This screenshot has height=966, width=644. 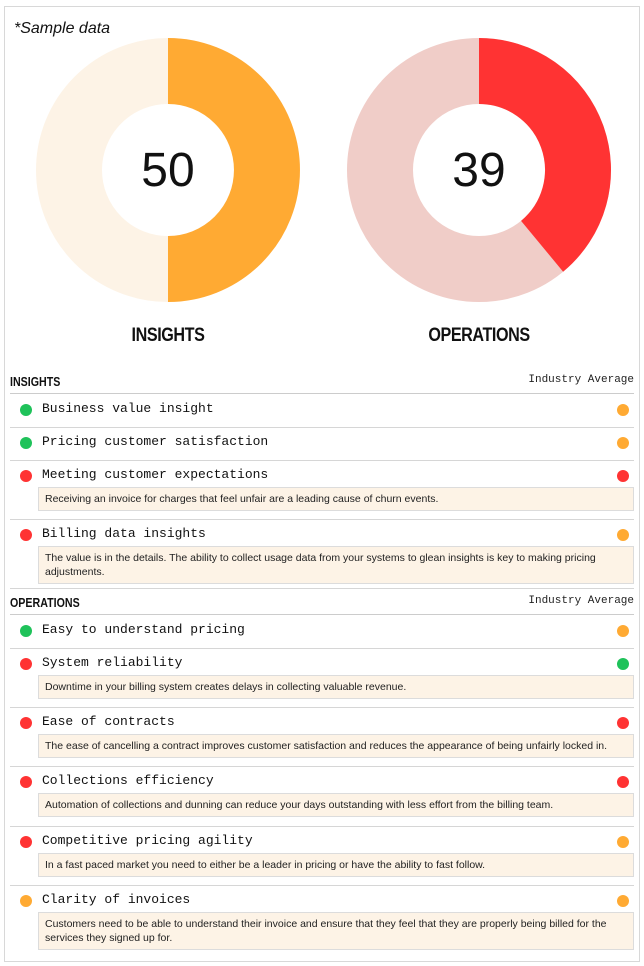 What do you see at coordinates (322, 411) in the screenshot?
I see `list-item: Business value insight` at bounding box center [322, 411].